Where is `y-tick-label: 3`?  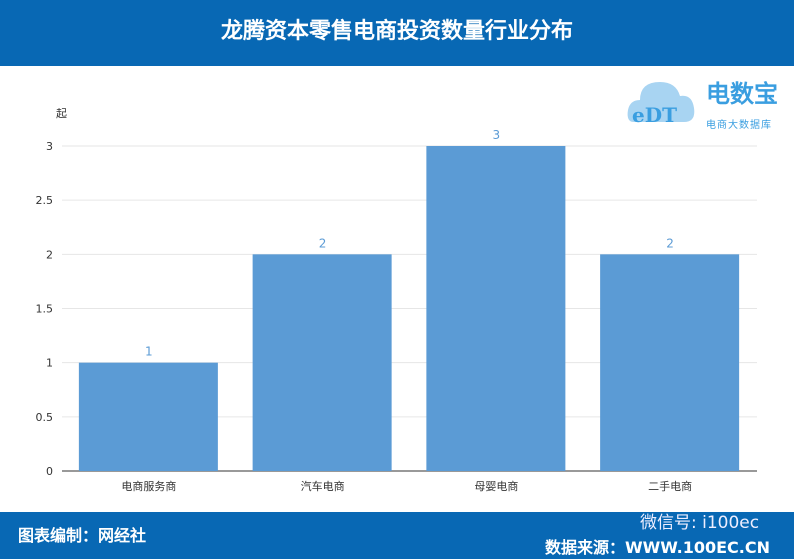 y-tick-label: 3 is located at coordinates (49, 146).